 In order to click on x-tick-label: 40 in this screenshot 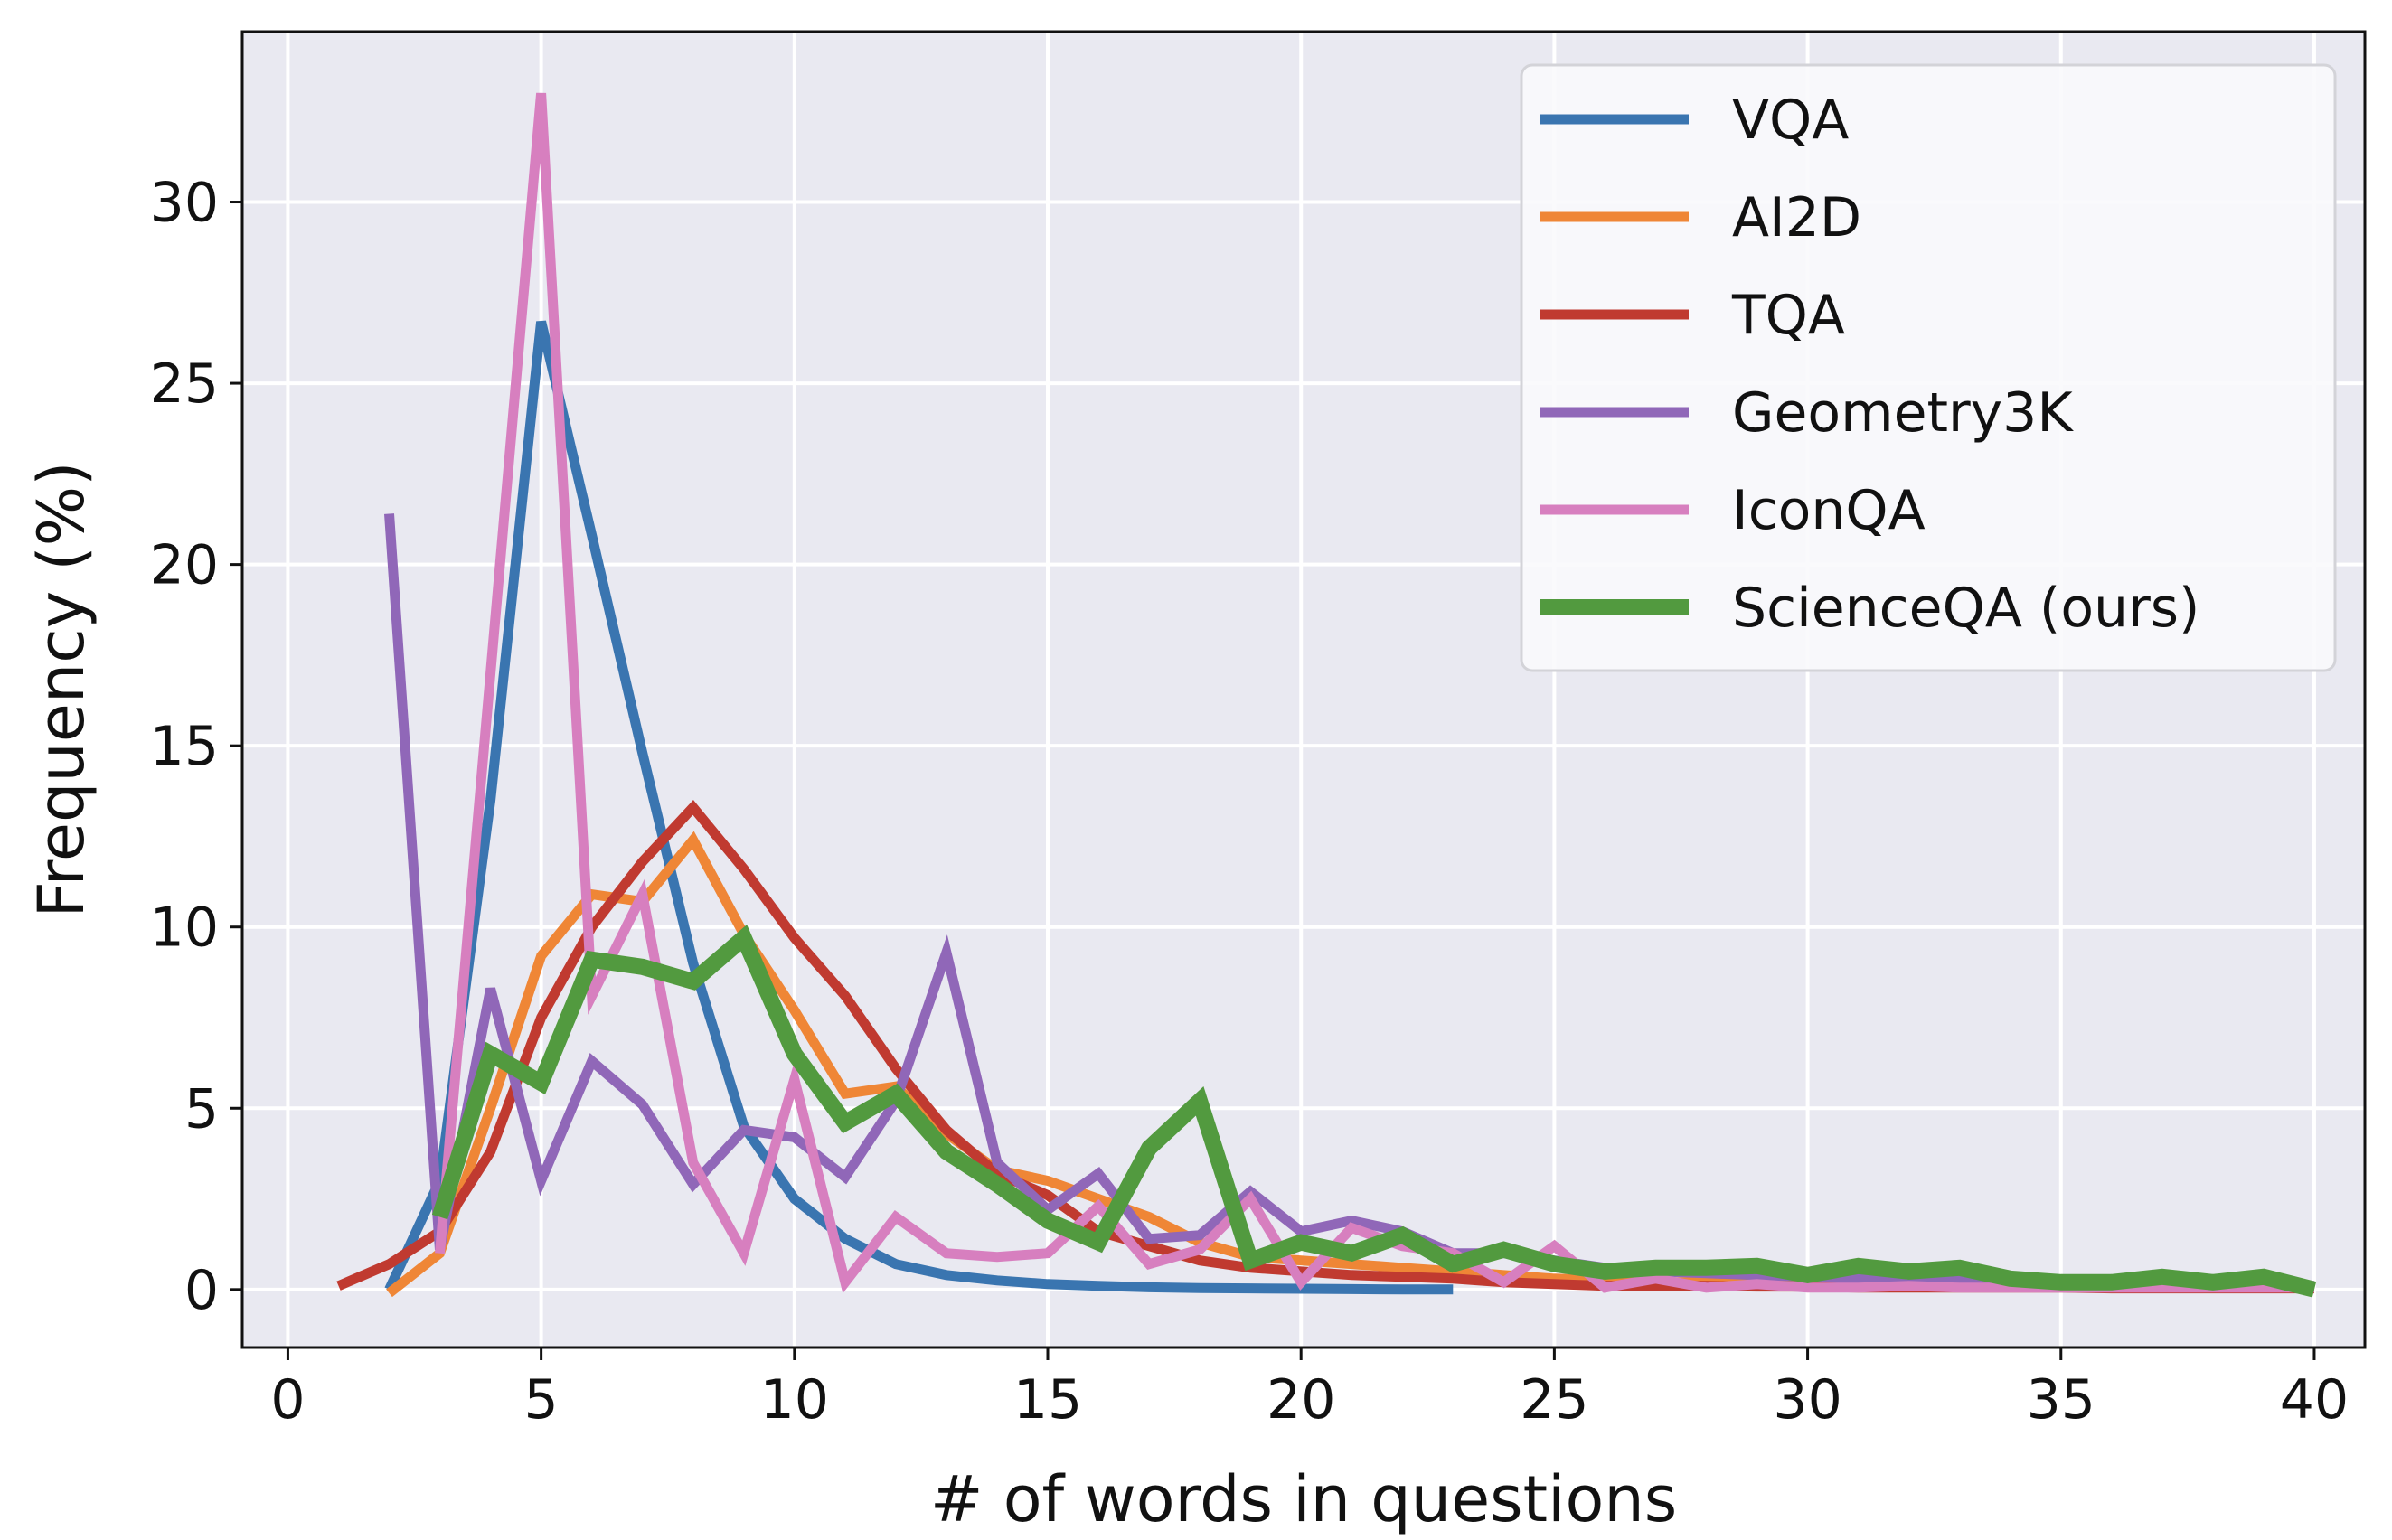, I will do `click(2315, 1400)`.